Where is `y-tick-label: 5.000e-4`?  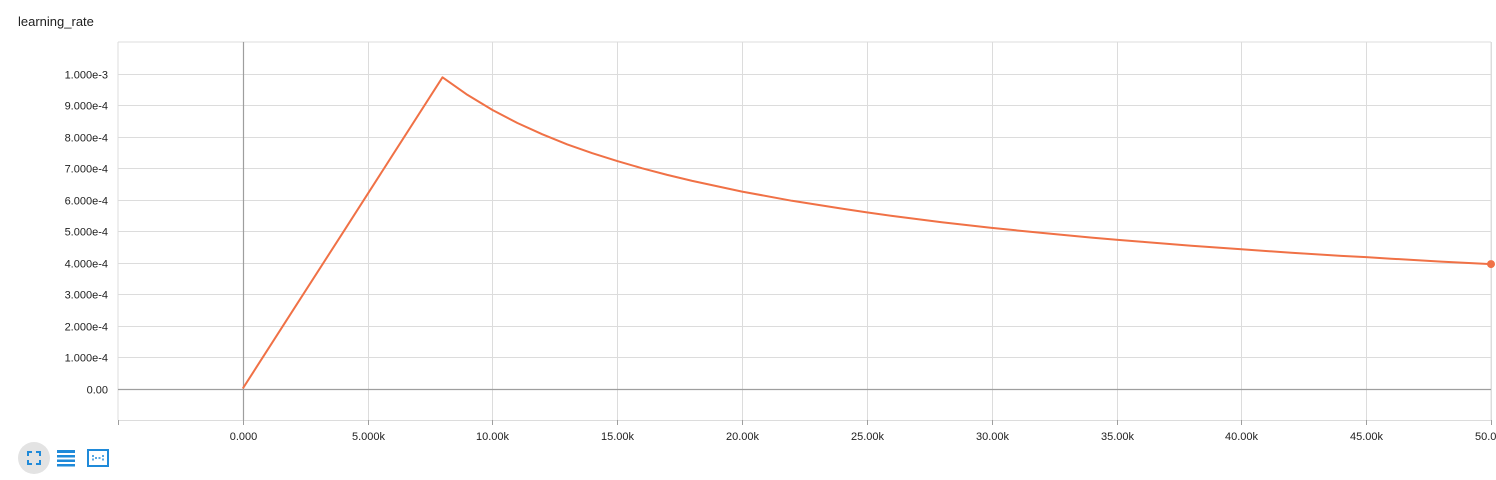
y-tick-label: 5.000e-4 is located at coordinates (86, 233).